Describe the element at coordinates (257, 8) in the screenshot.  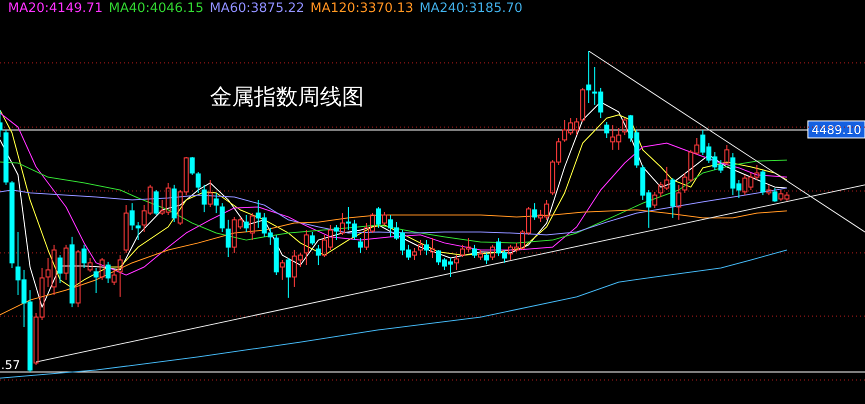
I see `text: MA60:3875.22` at that location.